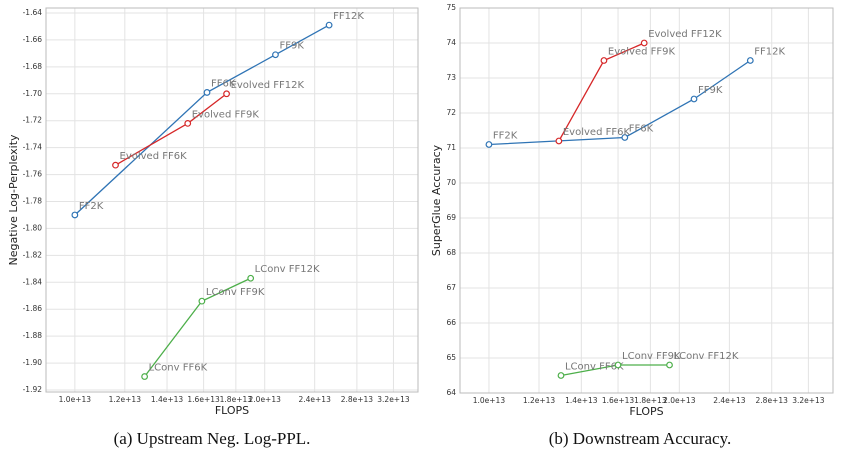 This screenshot has height=464, width=850. Describe the element at coordinates (33, 93) in the screenshot. I see `y-tick-label: -1.70` at that location.